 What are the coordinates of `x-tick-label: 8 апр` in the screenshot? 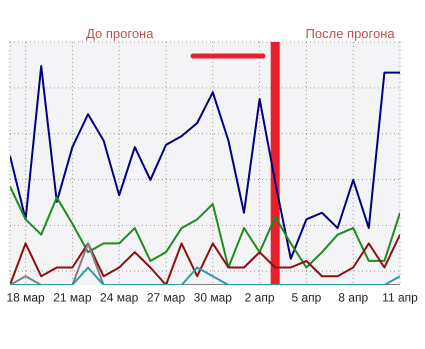 It's located at (353, 297).